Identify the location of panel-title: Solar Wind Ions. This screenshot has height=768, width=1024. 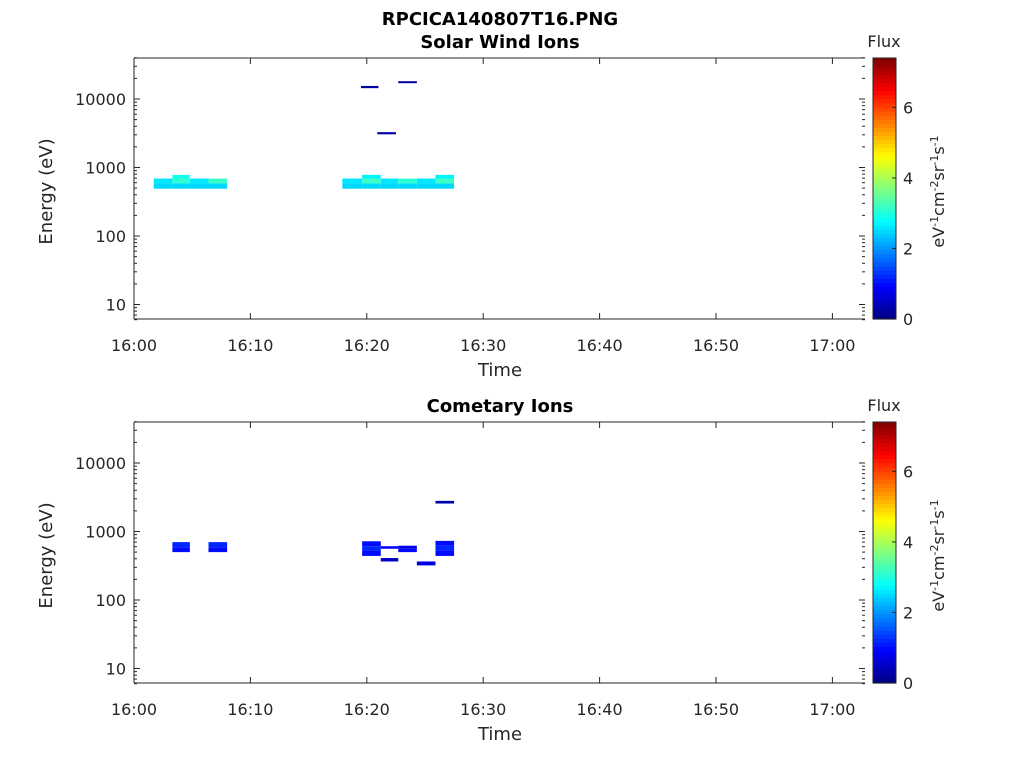
(499, 42).